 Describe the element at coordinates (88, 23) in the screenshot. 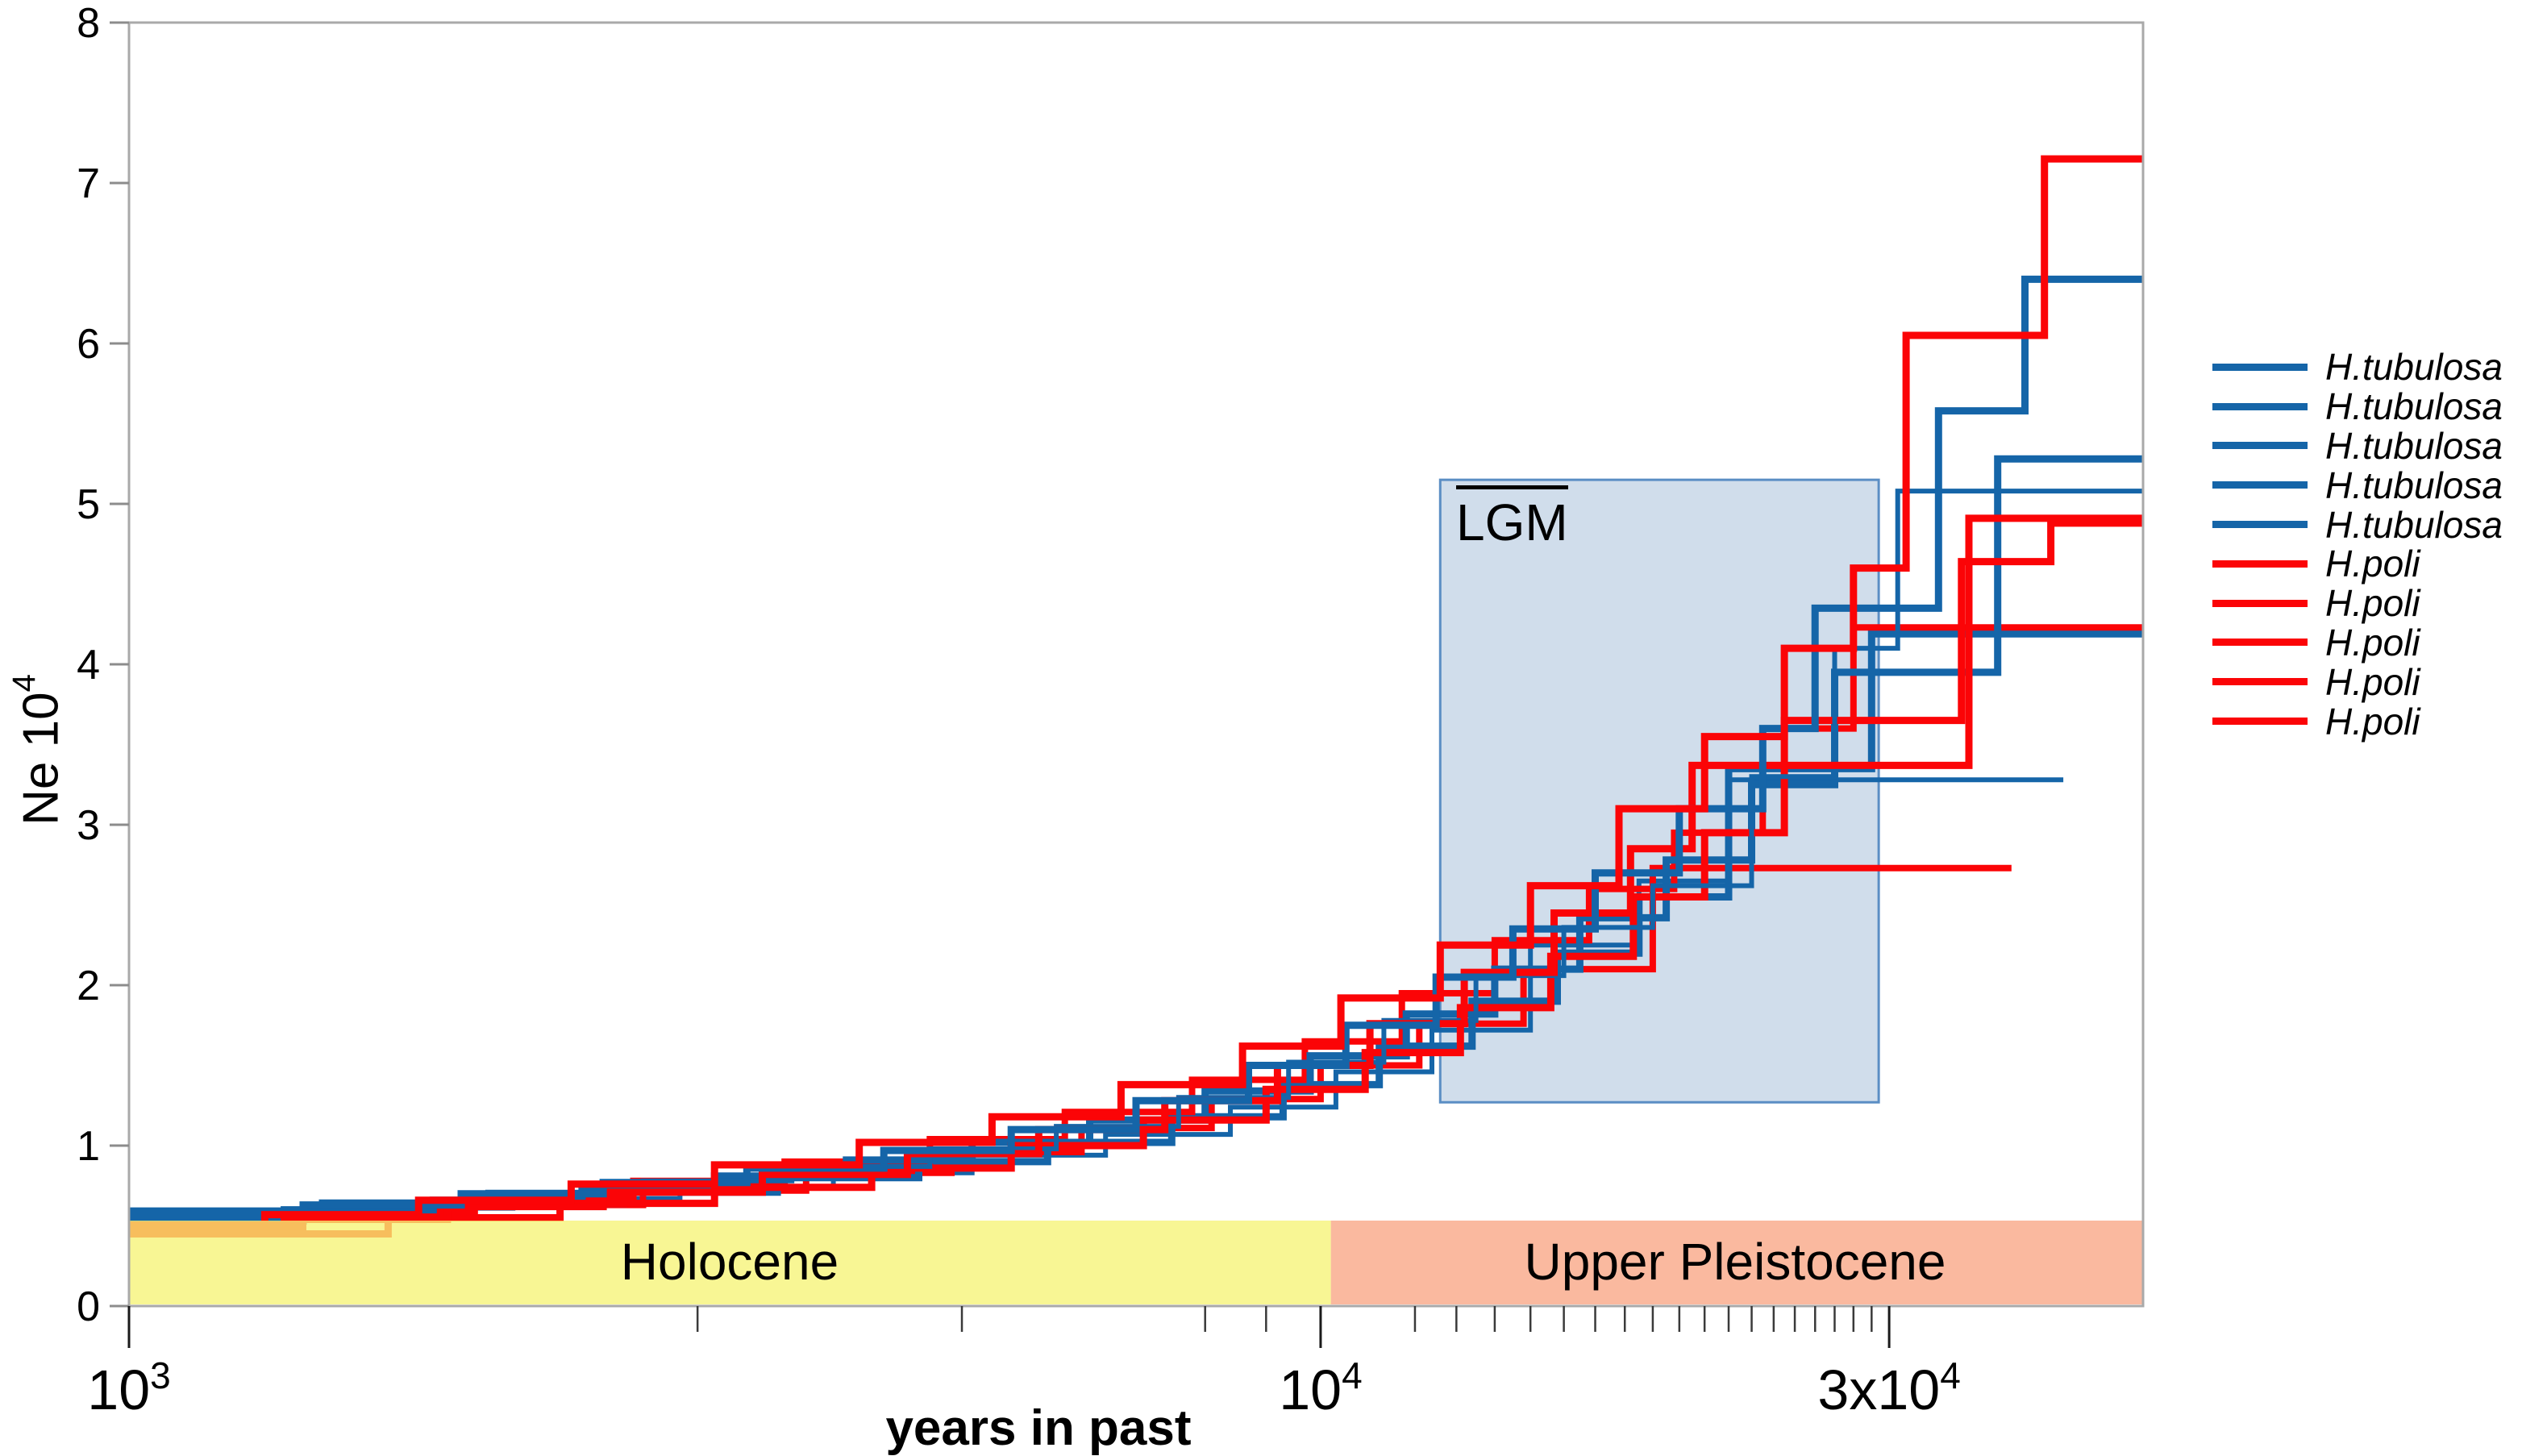

I see `y-tick-label: 8` at that location.